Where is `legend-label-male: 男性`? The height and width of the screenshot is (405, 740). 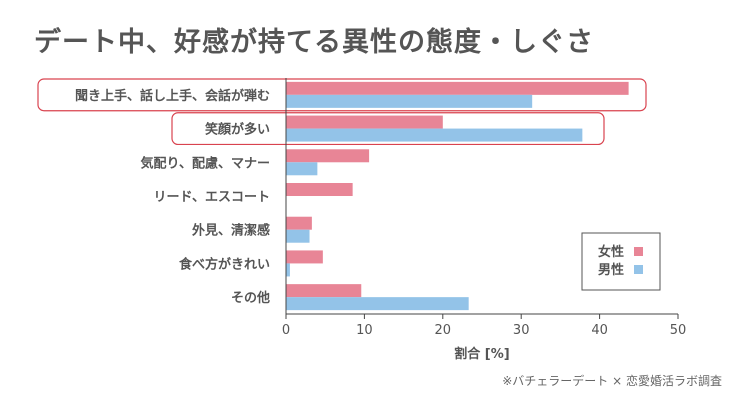 legend-label-male: 男性 is located at coordinates (611, 270).